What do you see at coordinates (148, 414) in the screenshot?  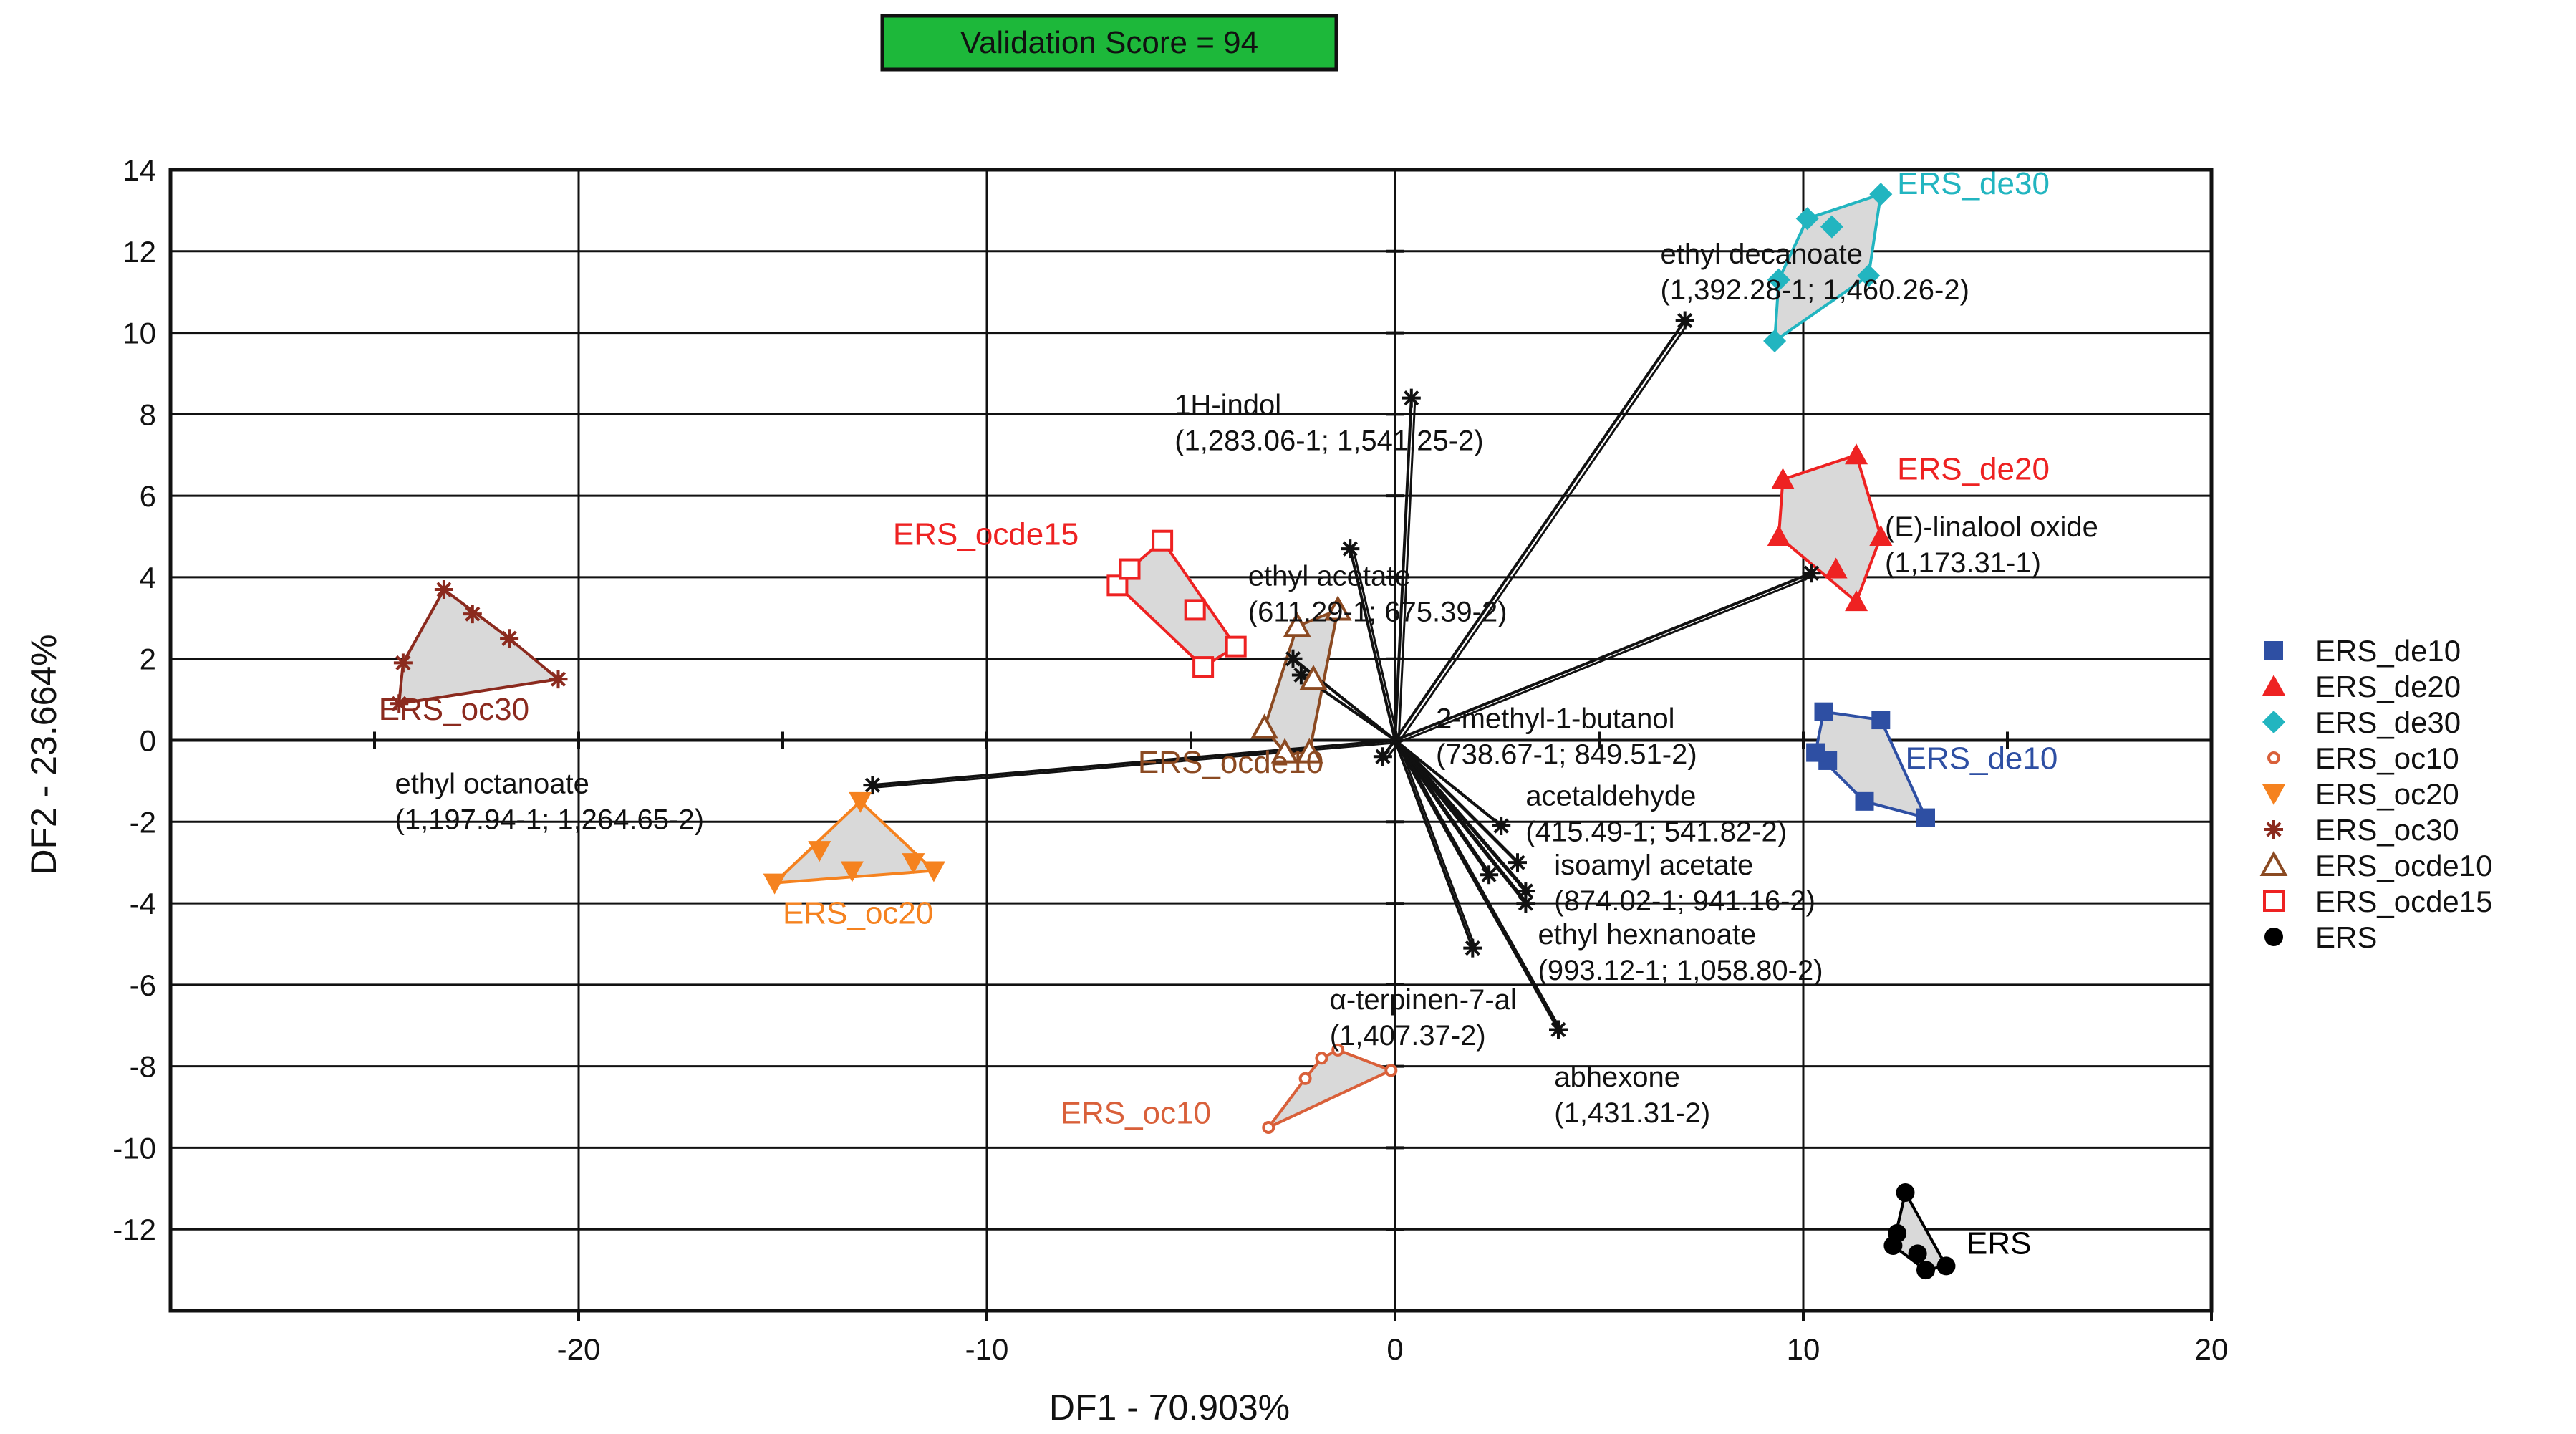 I see `y-tick-label: 8` at bounding box center [148, 414].